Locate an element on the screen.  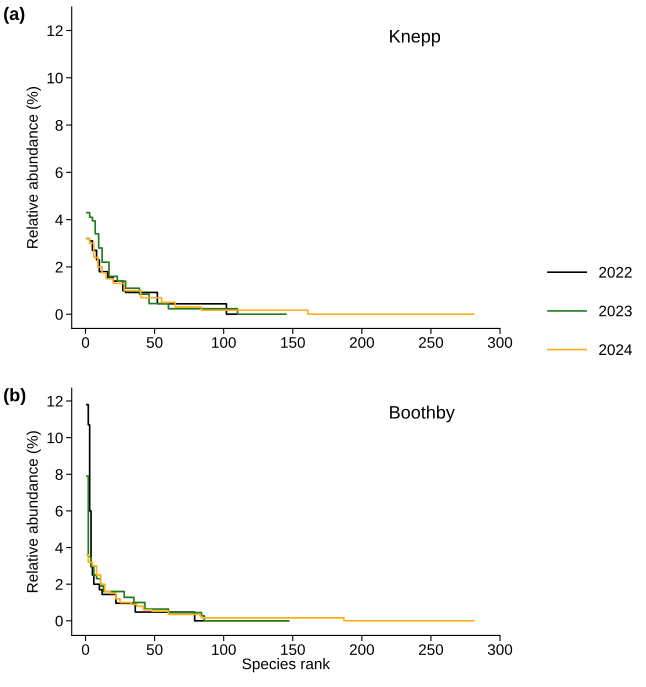
legend-label: 2024 is located at coordinates (615, 350).